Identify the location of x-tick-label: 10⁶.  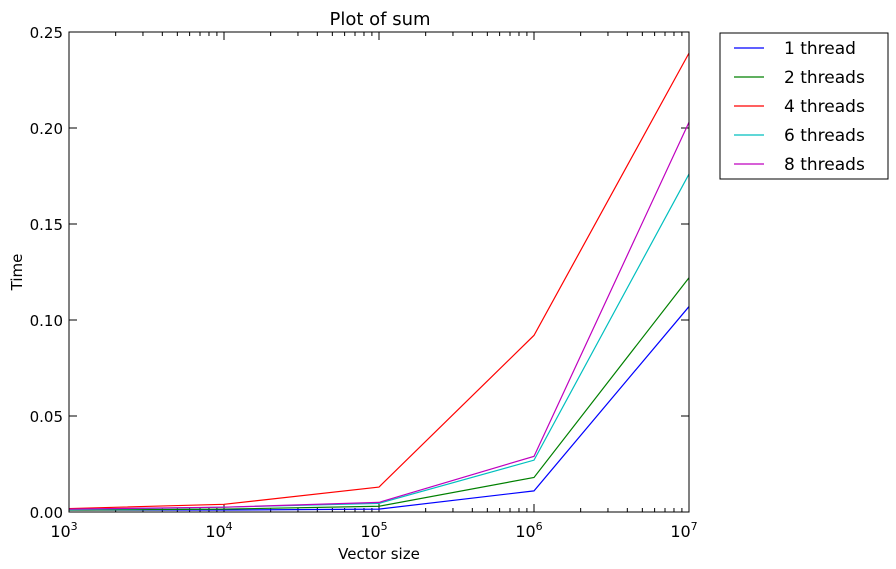
(528, 530).